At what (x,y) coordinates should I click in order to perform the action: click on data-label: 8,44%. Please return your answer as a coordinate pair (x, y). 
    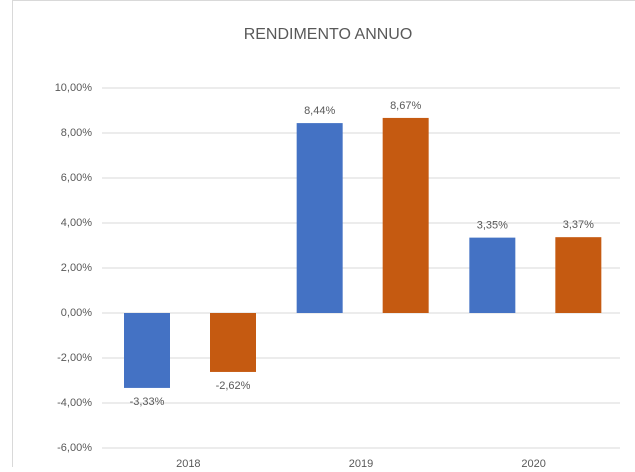
    Looking at the image, I should click on (319, 111).